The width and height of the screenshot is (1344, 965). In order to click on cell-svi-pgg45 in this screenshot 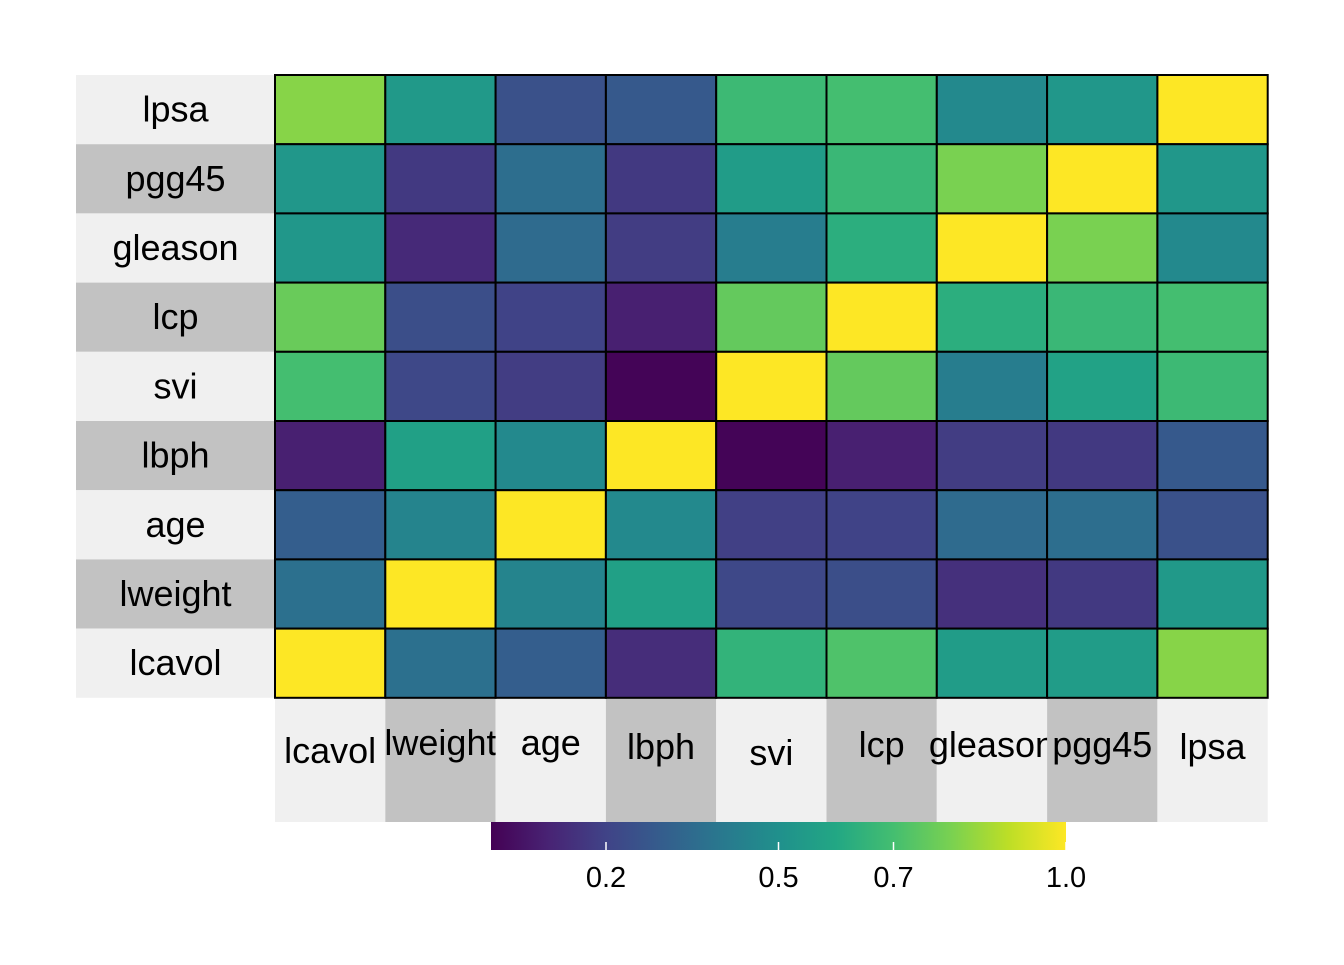, I will do `click(1102, 386)`.